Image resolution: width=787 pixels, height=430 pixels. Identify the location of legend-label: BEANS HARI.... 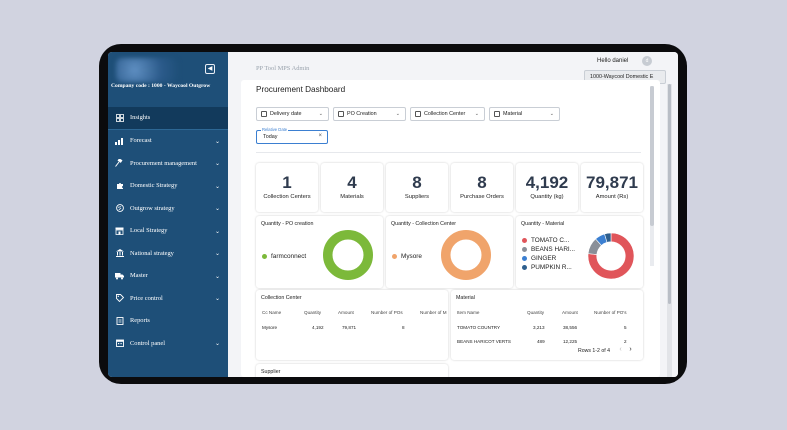
(553, 249).